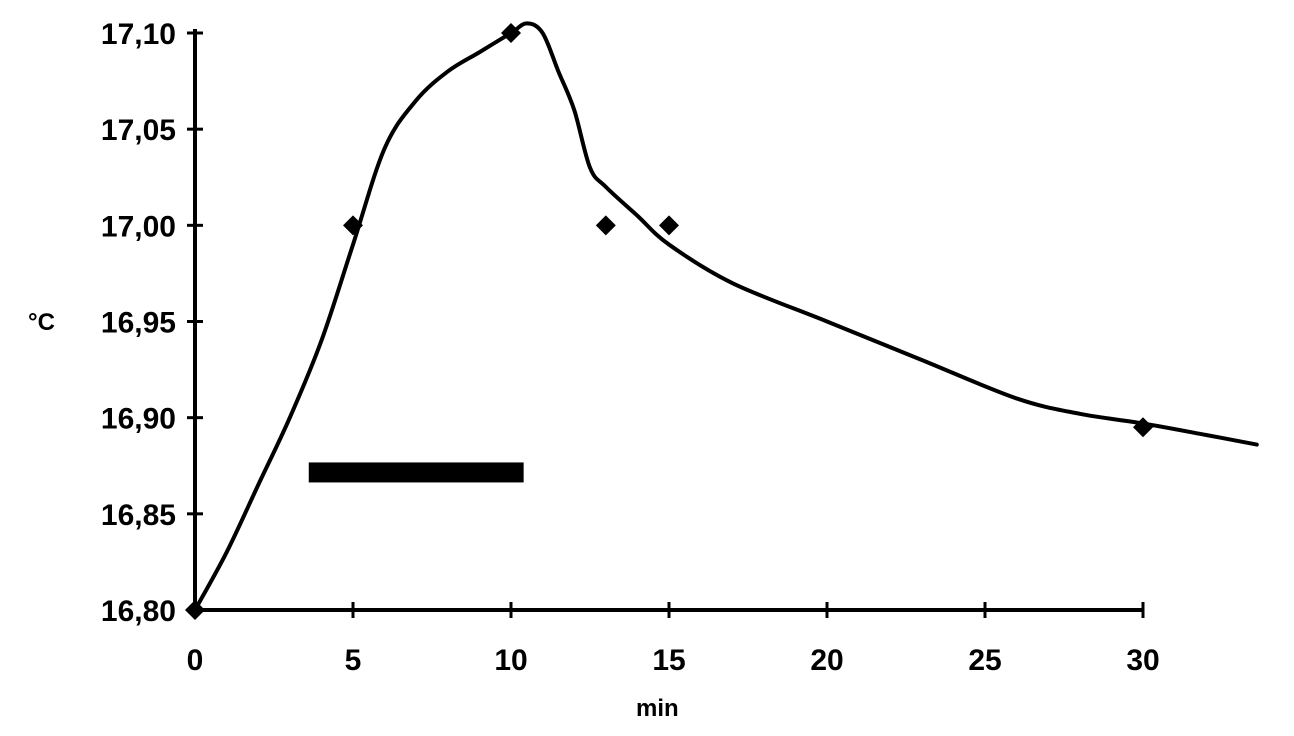 Image resolution: width=1294 pixels, height=736 pixels. What do you see at coordinates (826, 660) in the screenshot?
I see `x-tick-label: 20` at bounding box center [826, 660].